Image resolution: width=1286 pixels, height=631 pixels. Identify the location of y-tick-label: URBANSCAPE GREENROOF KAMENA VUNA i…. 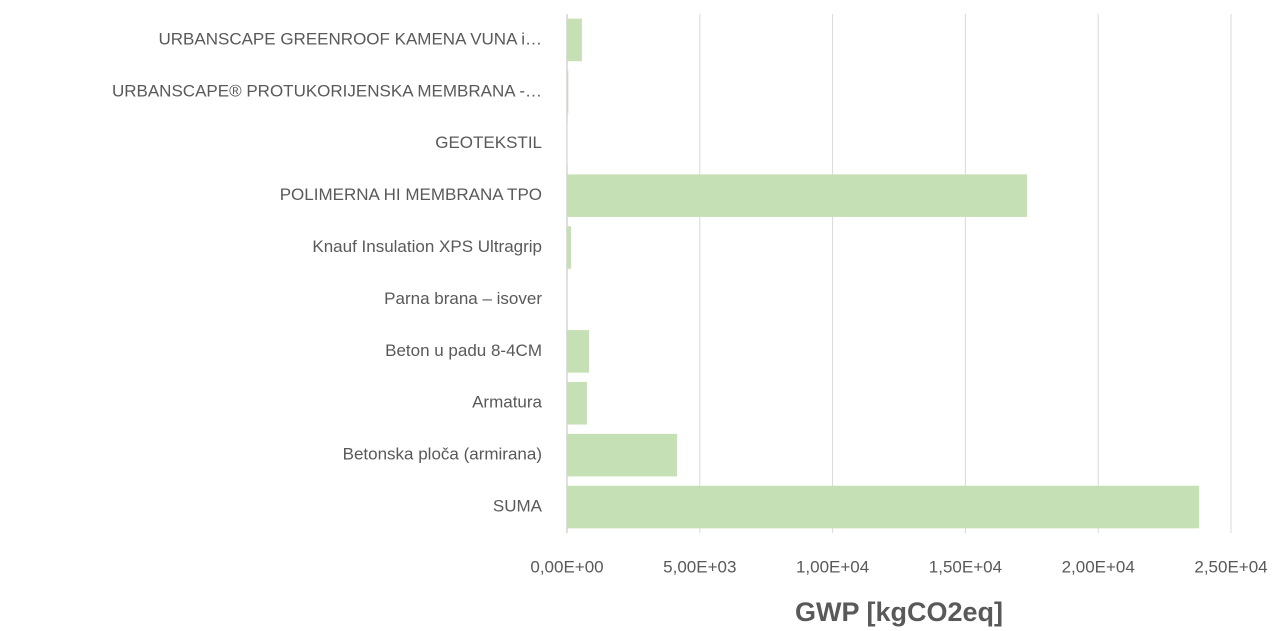
(350, 38).